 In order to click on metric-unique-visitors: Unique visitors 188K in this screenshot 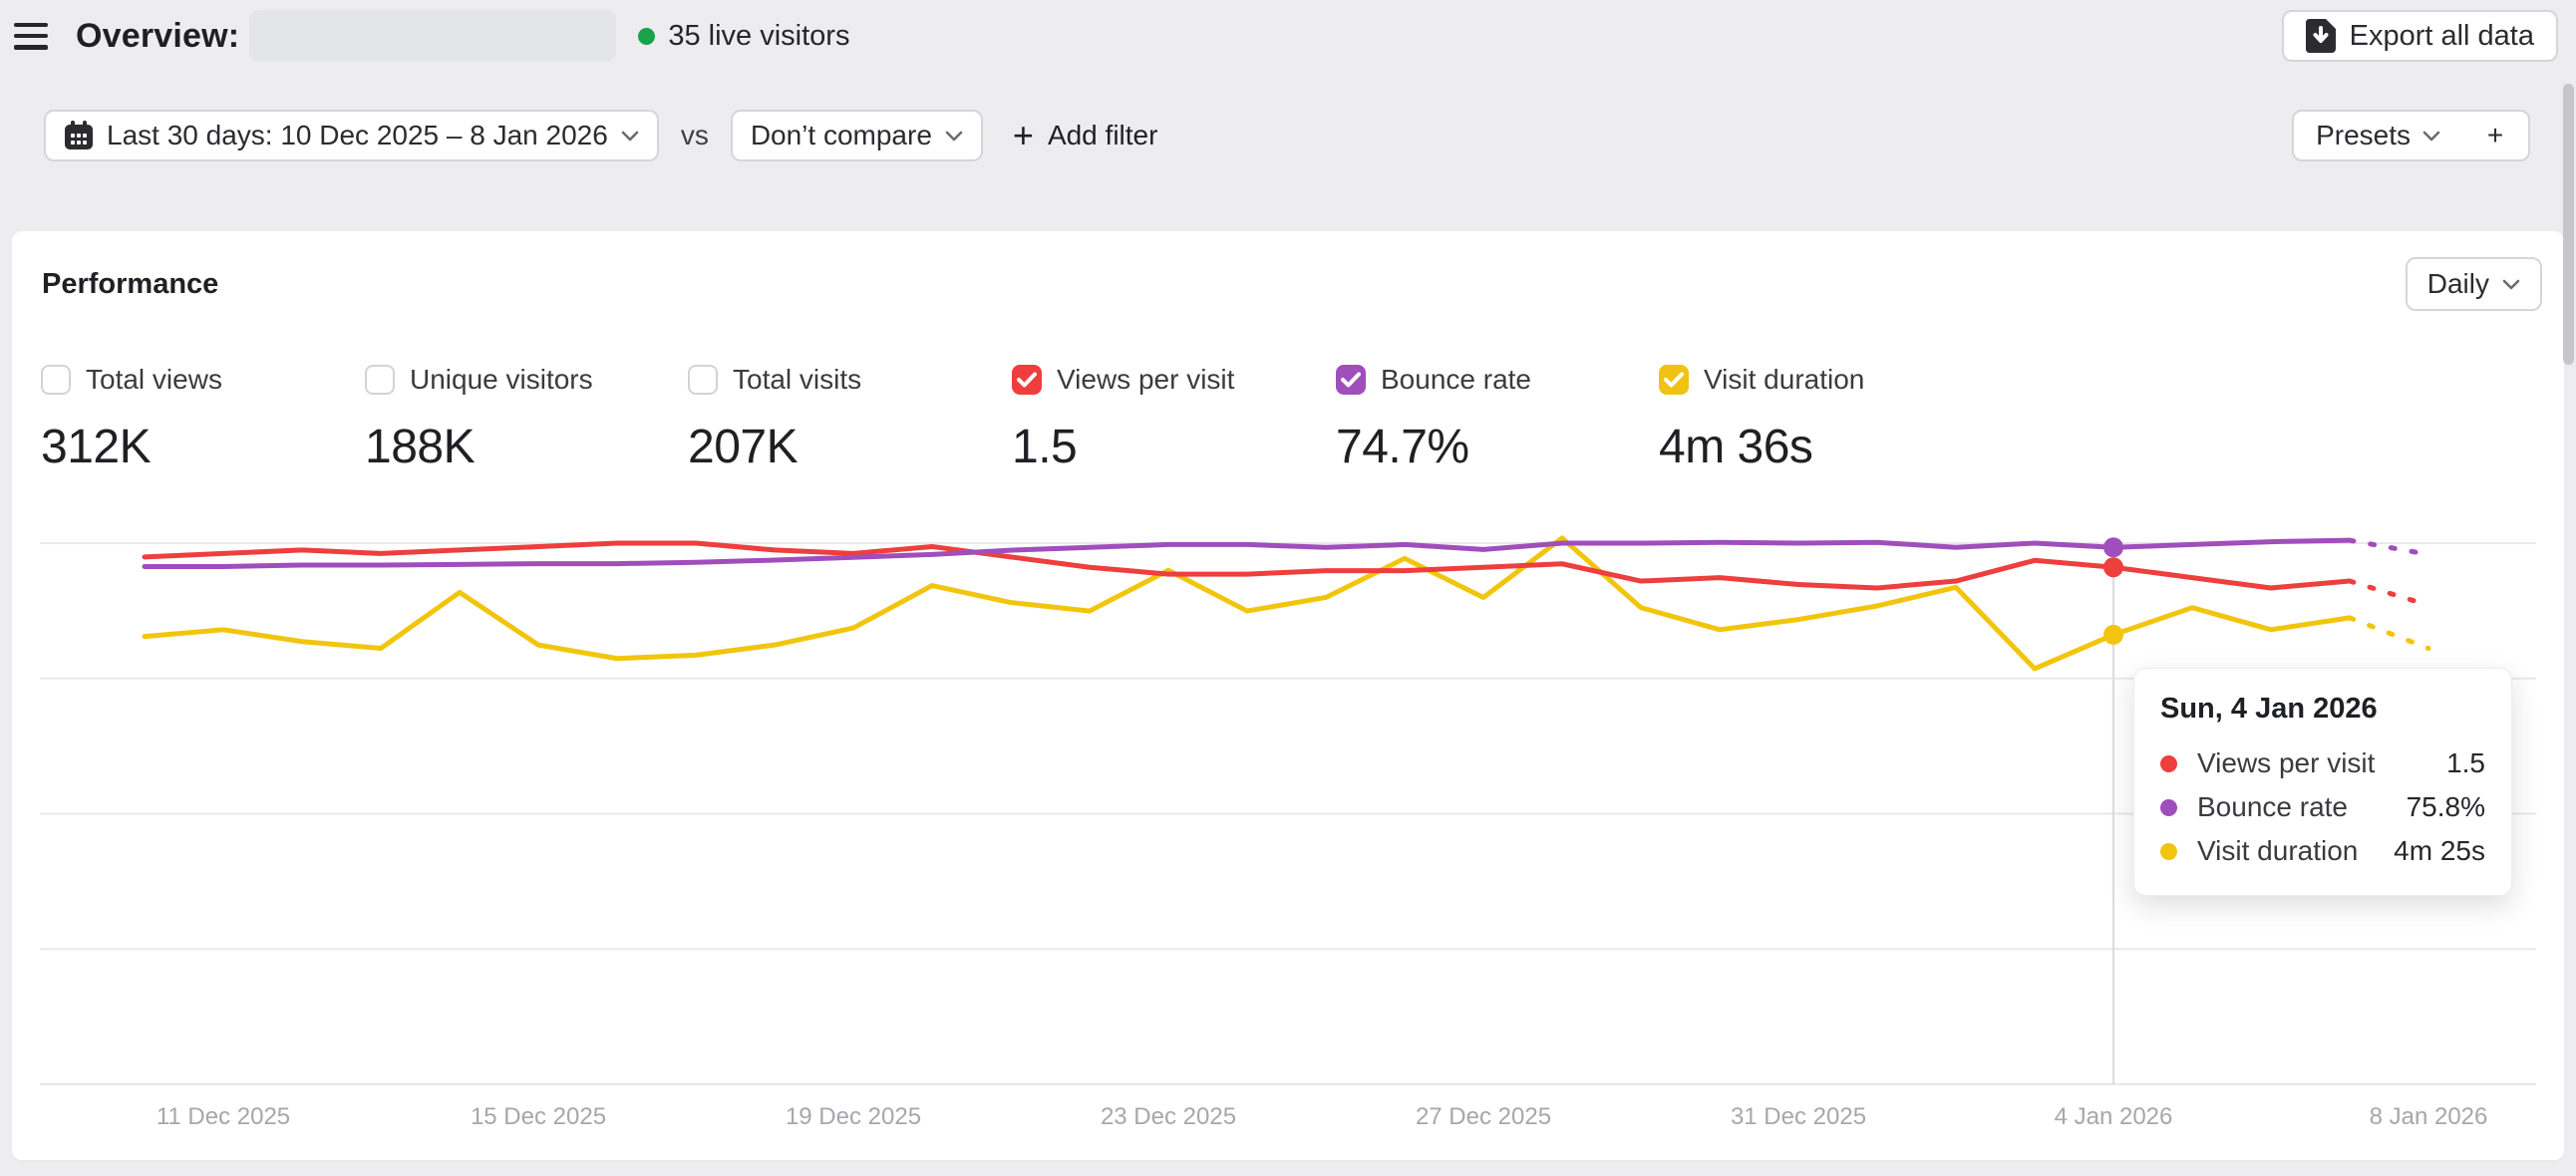, I will do `click(519, 419)`.